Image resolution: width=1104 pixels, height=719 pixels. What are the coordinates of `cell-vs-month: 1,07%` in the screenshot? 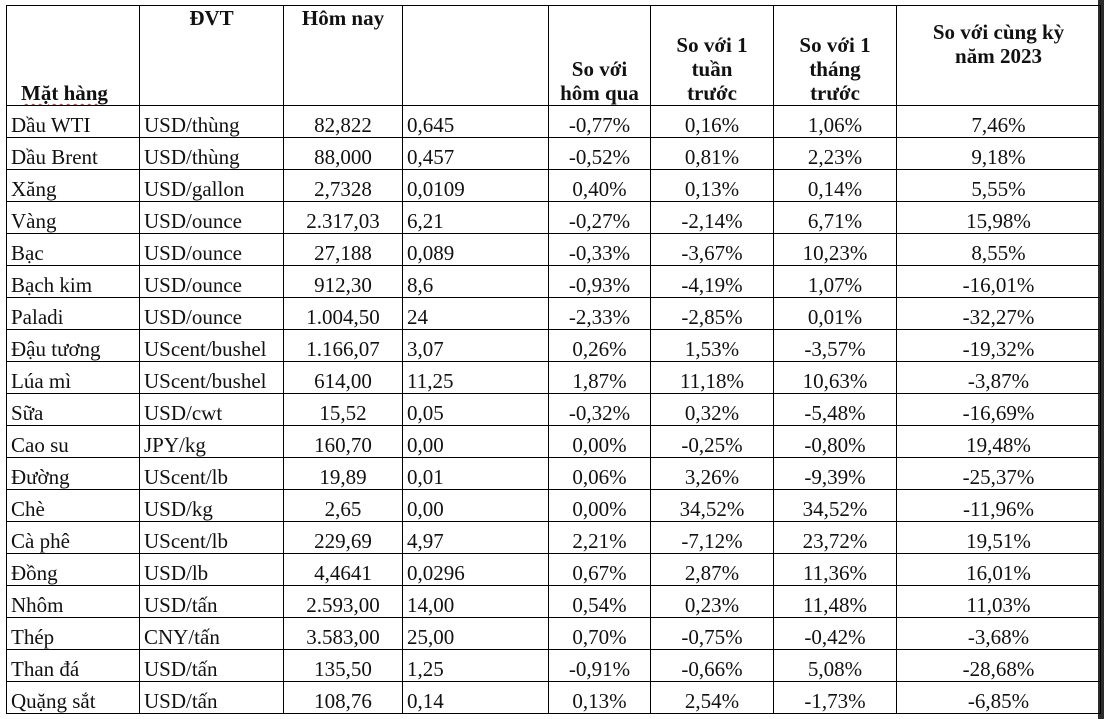 It's located at (835, 281).